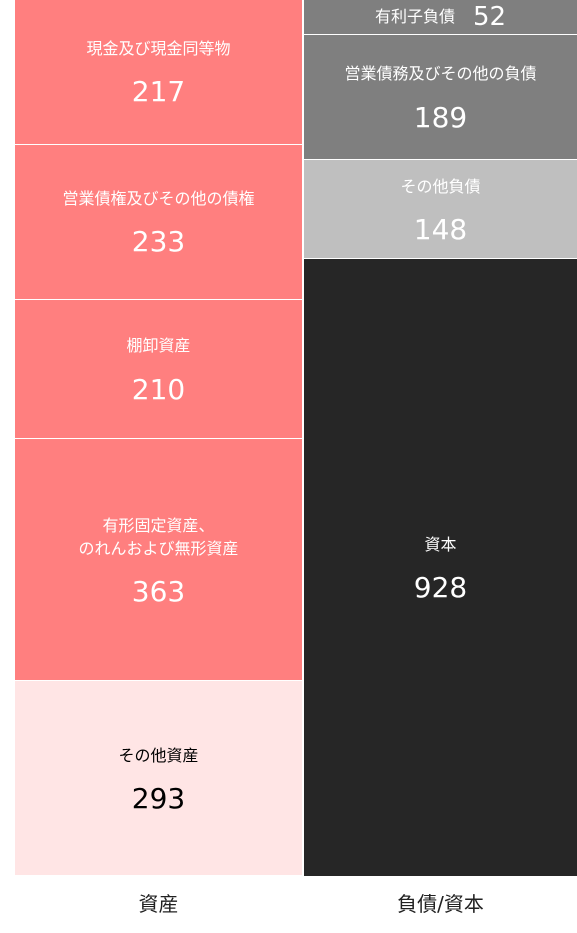  What do you see at coordinates (158, 779) in the screenshot?
I see `segment: その他資産 293` at bounding box center [158, 779].